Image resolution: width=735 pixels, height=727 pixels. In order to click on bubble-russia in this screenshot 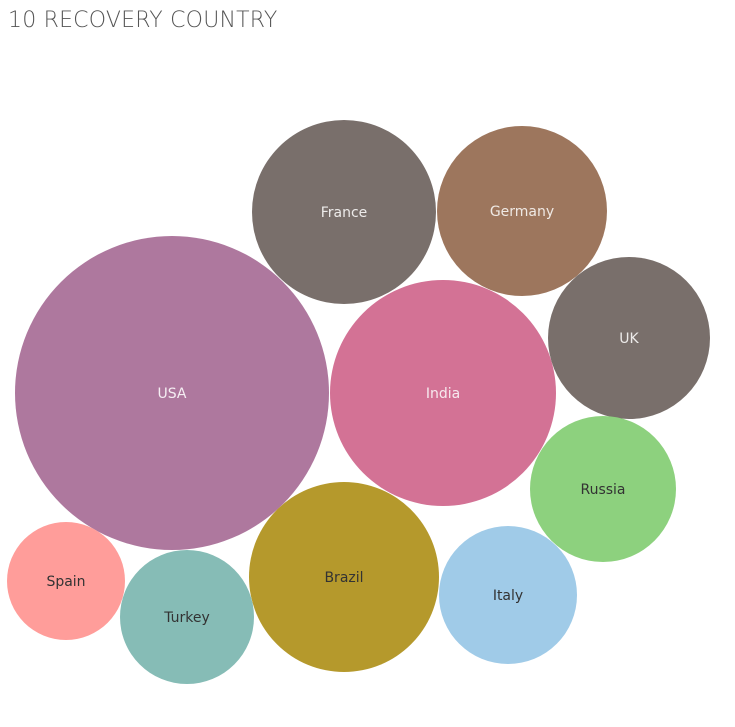, I will do `click(603, 489)`.